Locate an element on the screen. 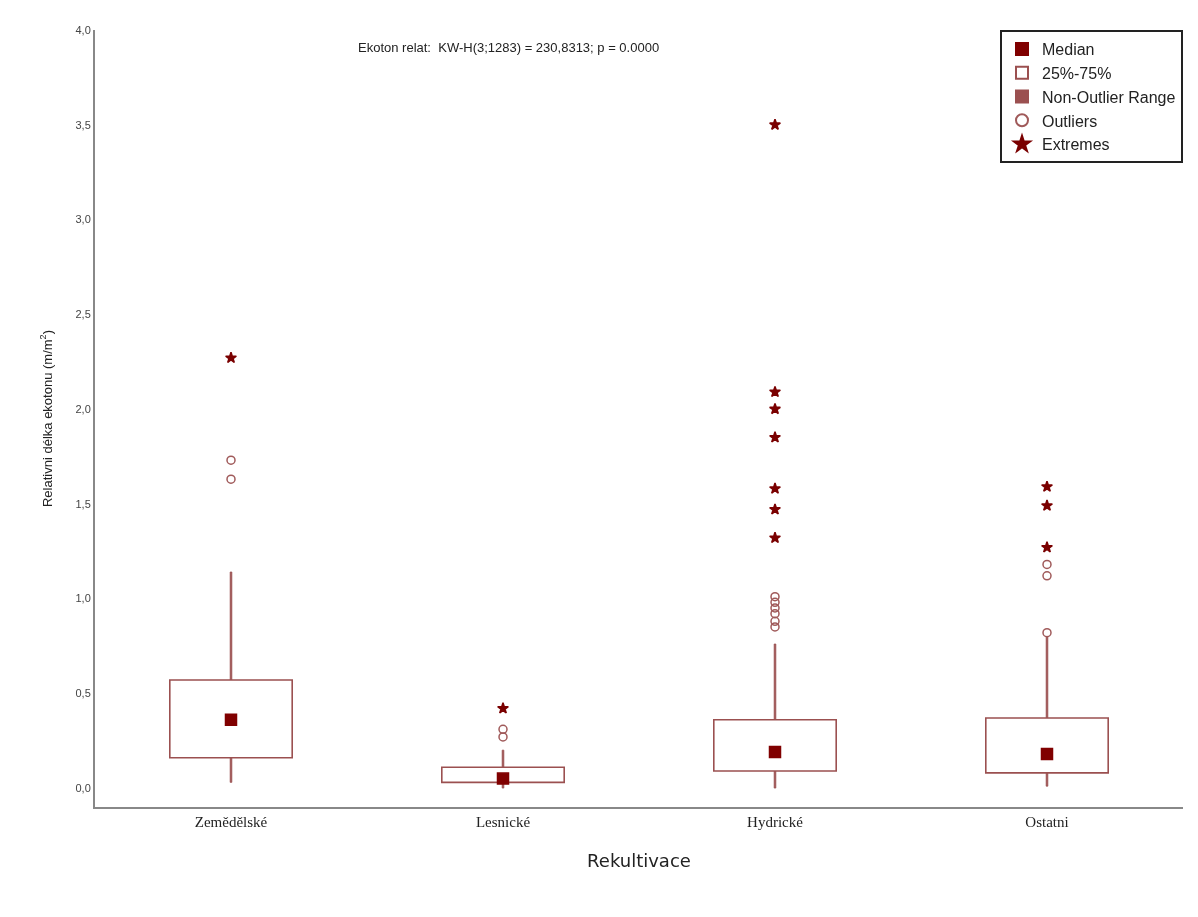  legend-label: Non-Outlier Range is located at coordinates (1109, 97).